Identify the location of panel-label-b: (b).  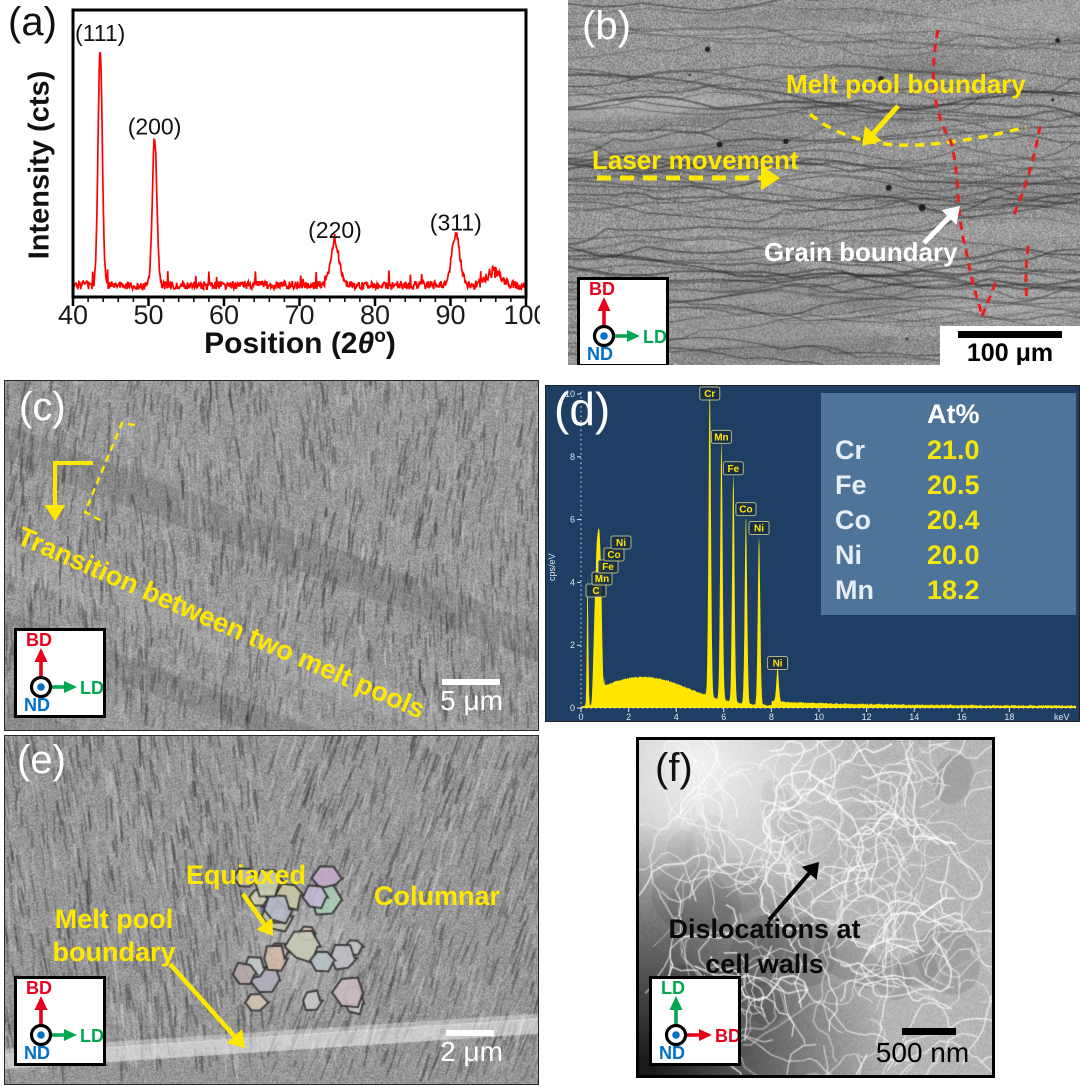
(606, 26).